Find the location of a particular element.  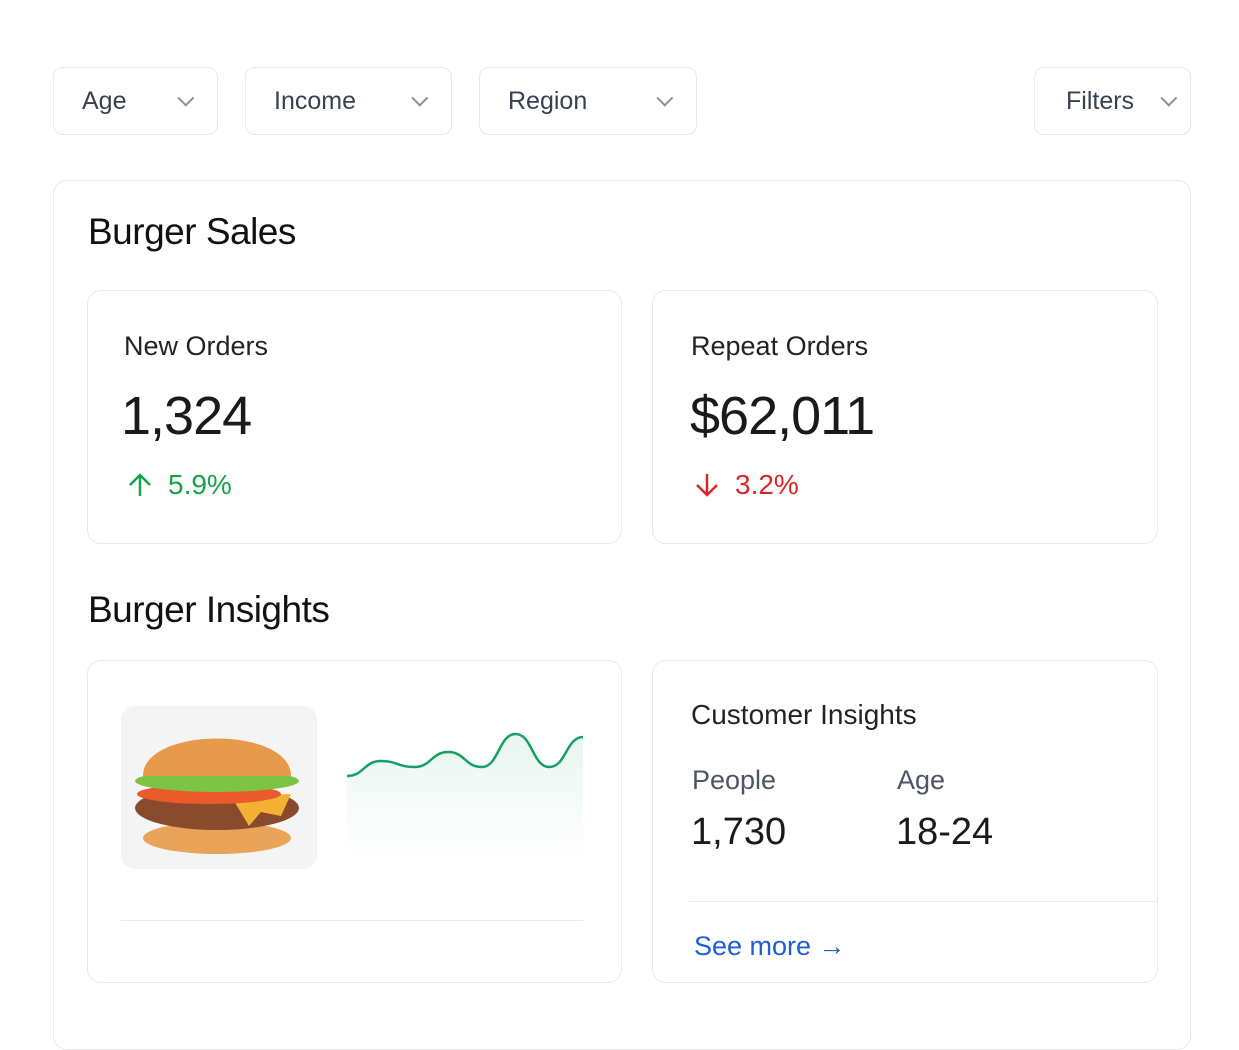

age-label: Age is located at coordinates (921, 780).